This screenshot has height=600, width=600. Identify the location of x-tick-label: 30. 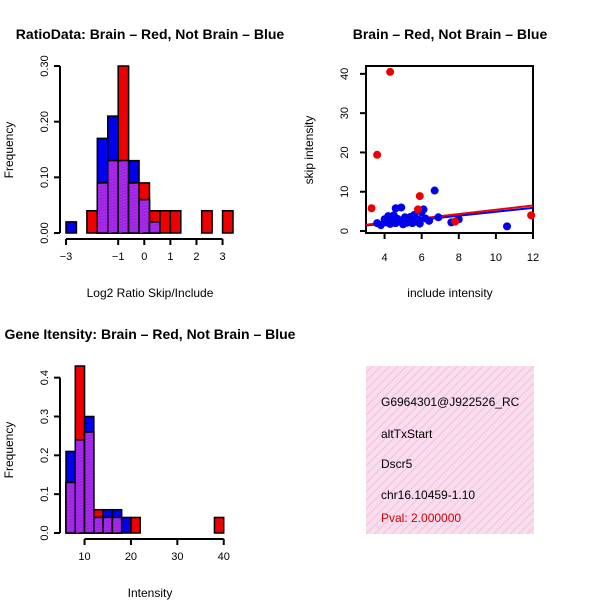
(177, 557).